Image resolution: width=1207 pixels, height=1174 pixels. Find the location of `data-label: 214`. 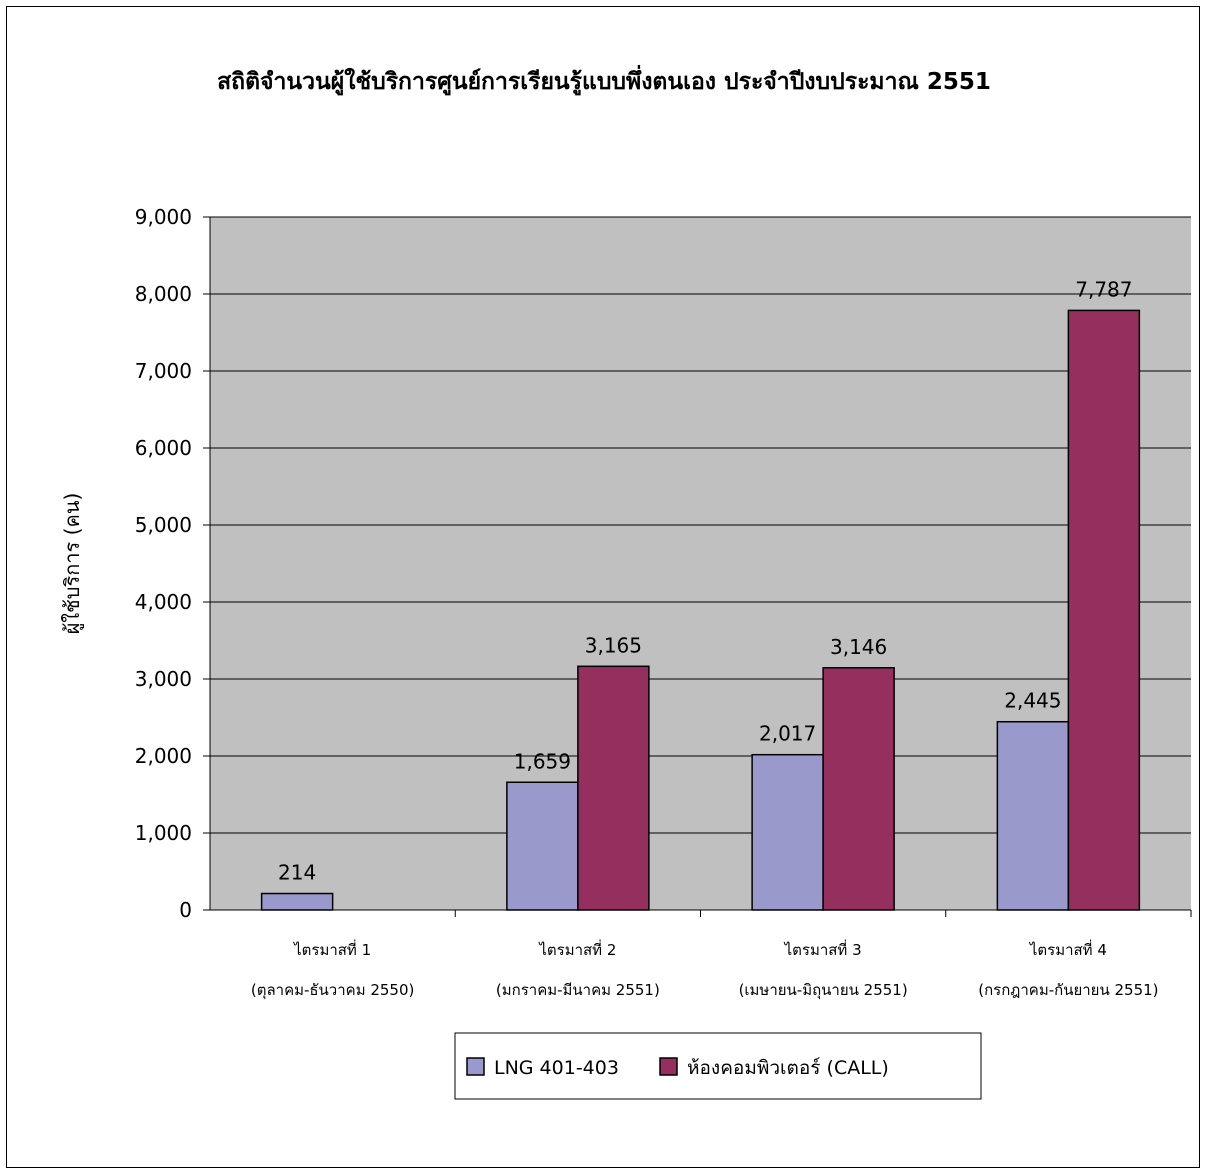

data-label: 214 is located at coordinates (297, 873).